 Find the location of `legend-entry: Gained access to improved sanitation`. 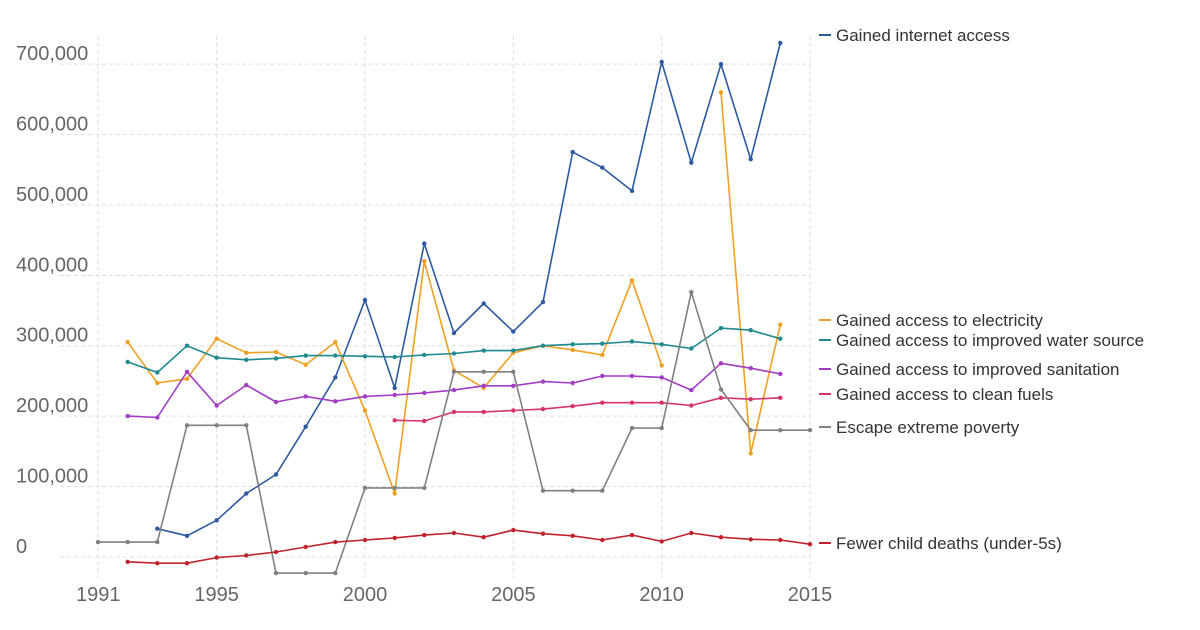

legend-entry: Gained access to improved sanitation is located at coordinates (969, 369).